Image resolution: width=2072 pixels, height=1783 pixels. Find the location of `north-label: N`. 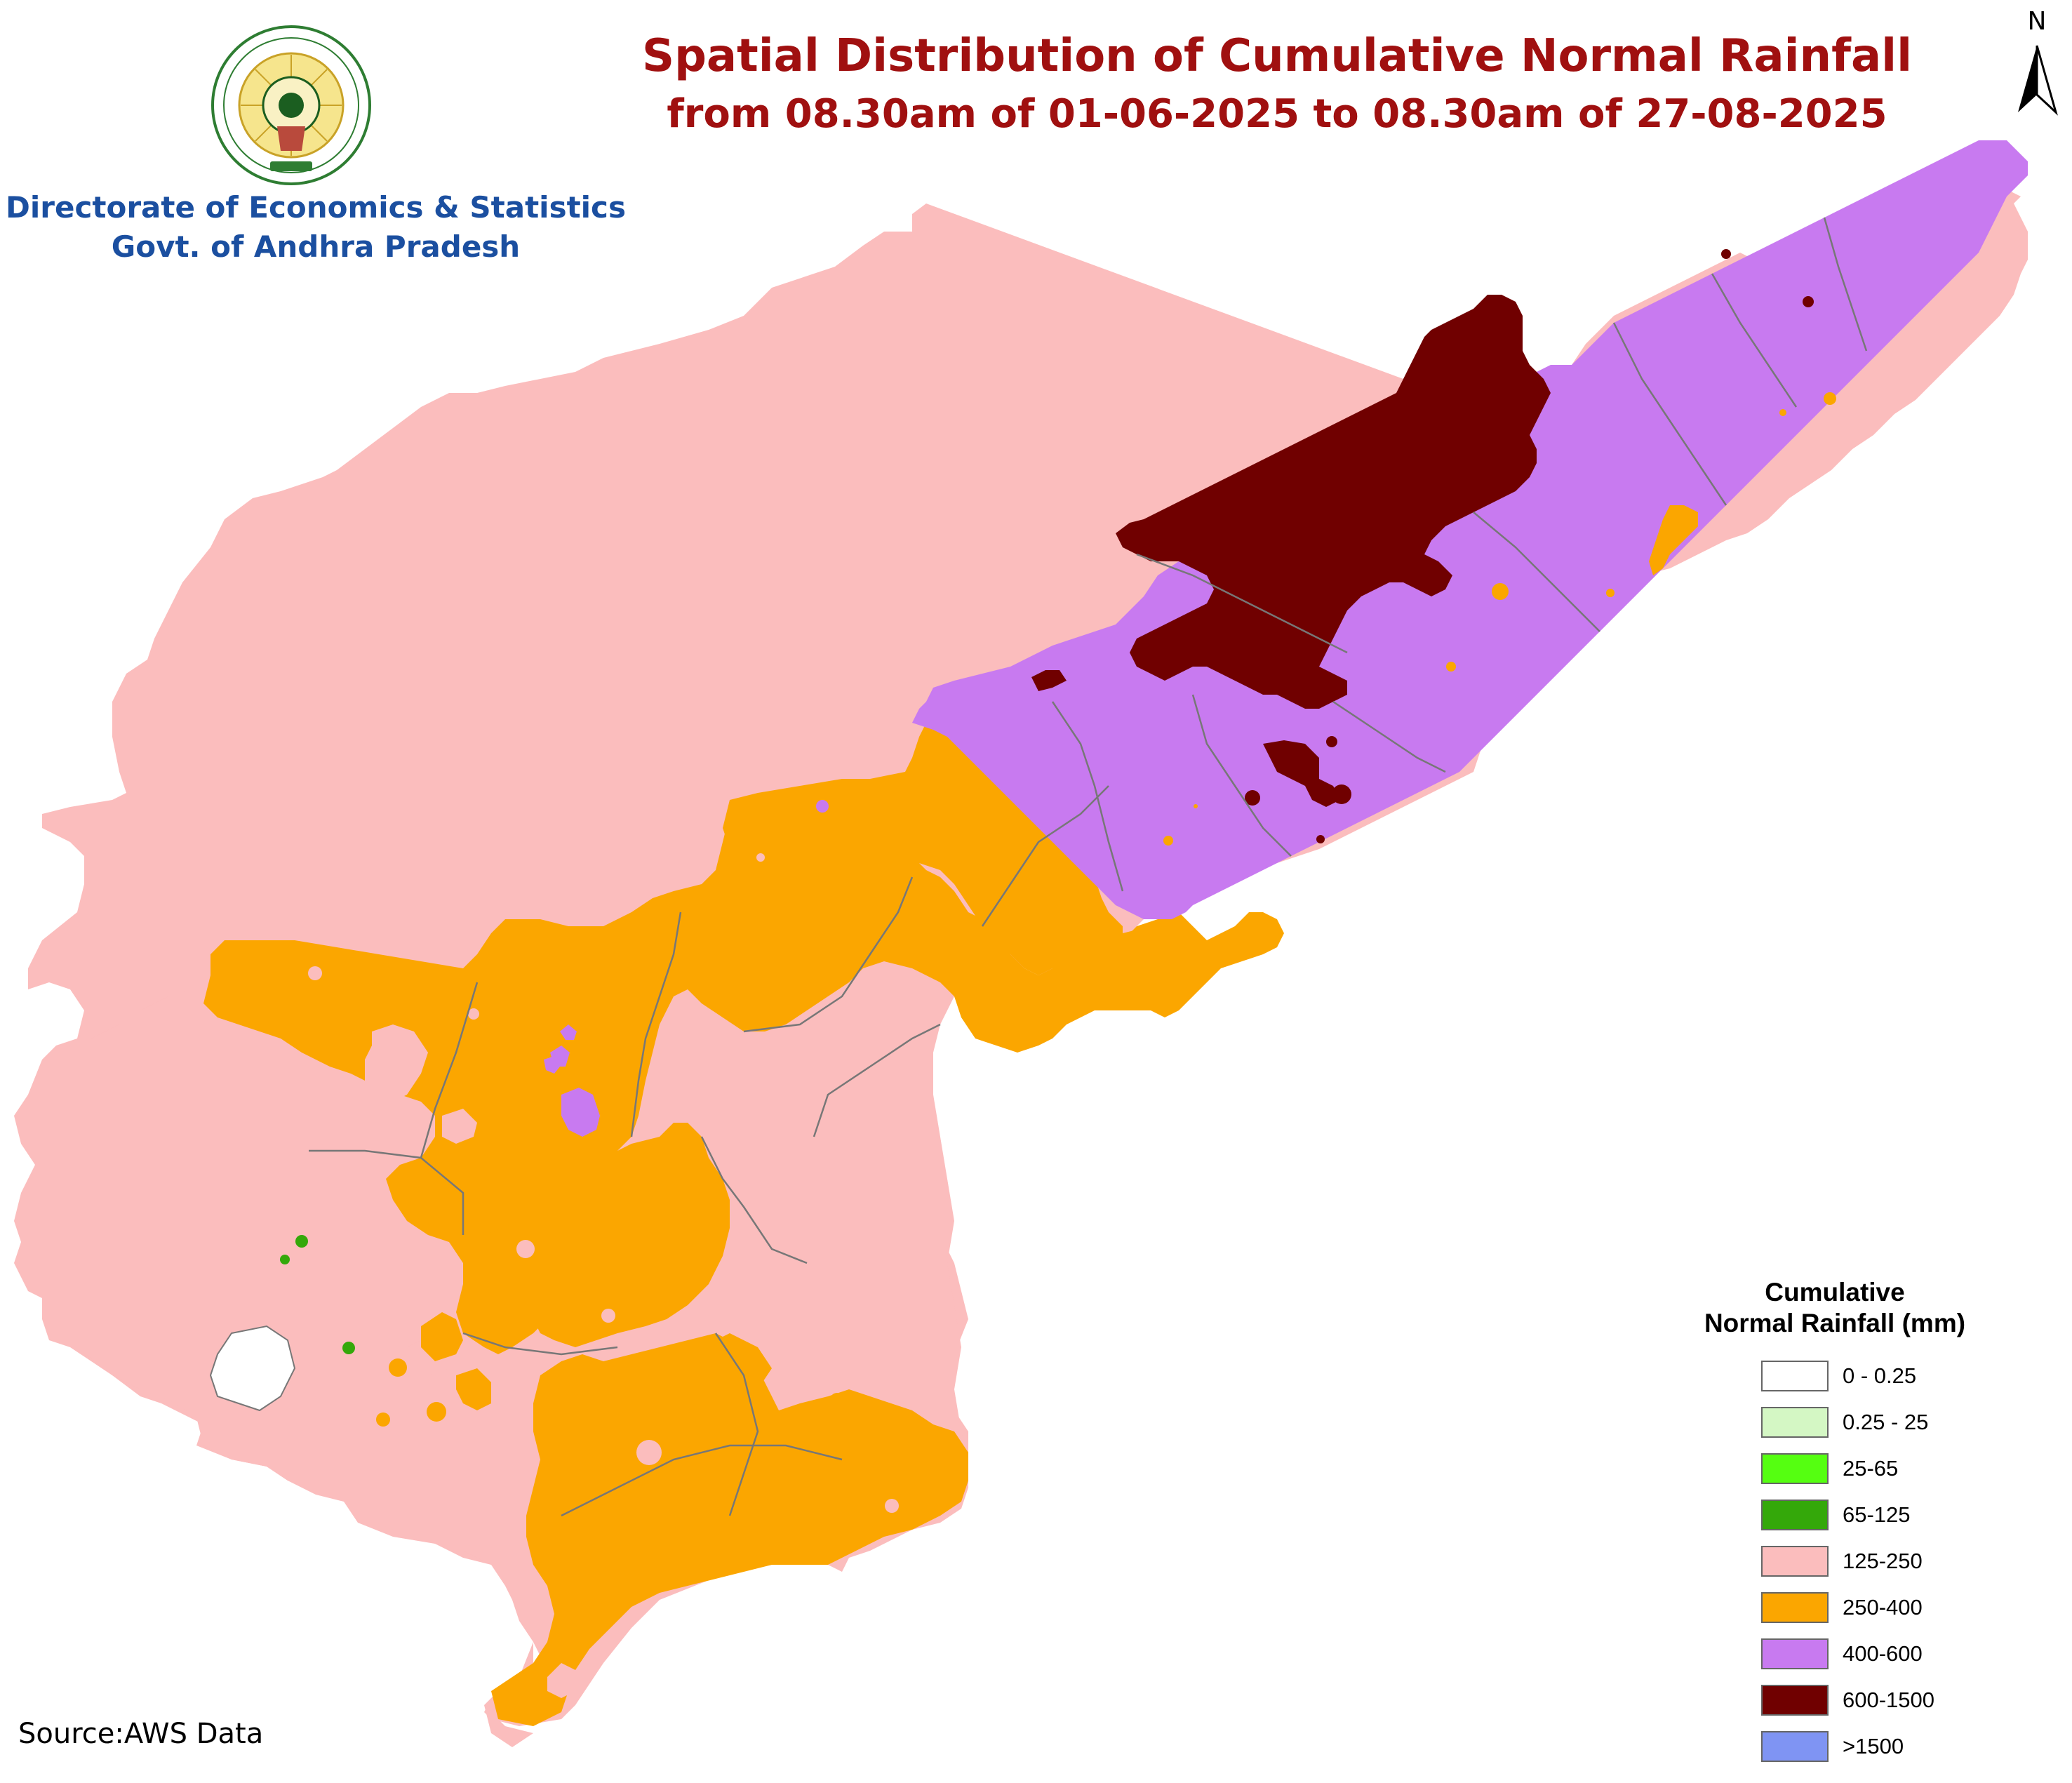

north-label: N is located at coordinates (2037, 21).